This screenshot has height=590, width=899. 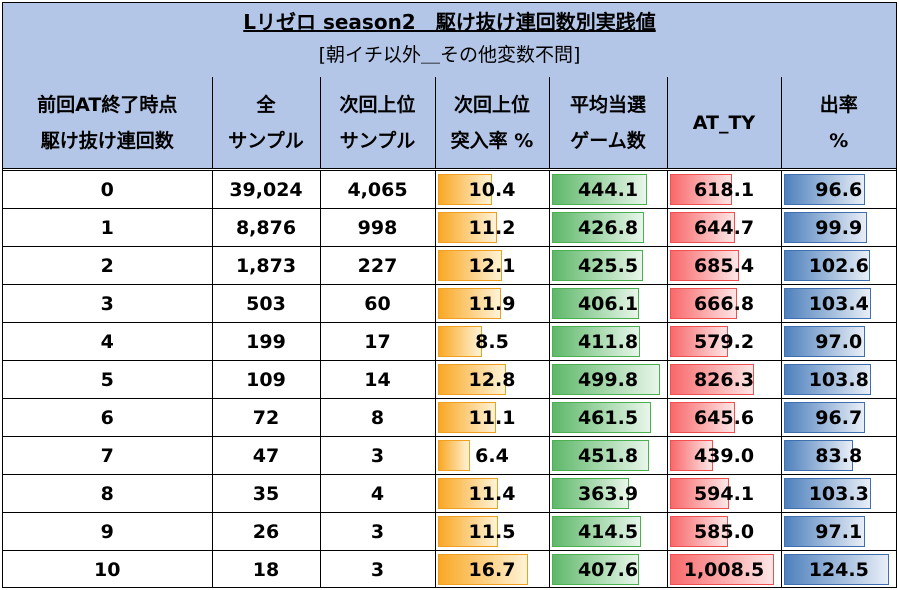 I want to click on cell-at-ty: 585.0, so click(x=724, y=531).